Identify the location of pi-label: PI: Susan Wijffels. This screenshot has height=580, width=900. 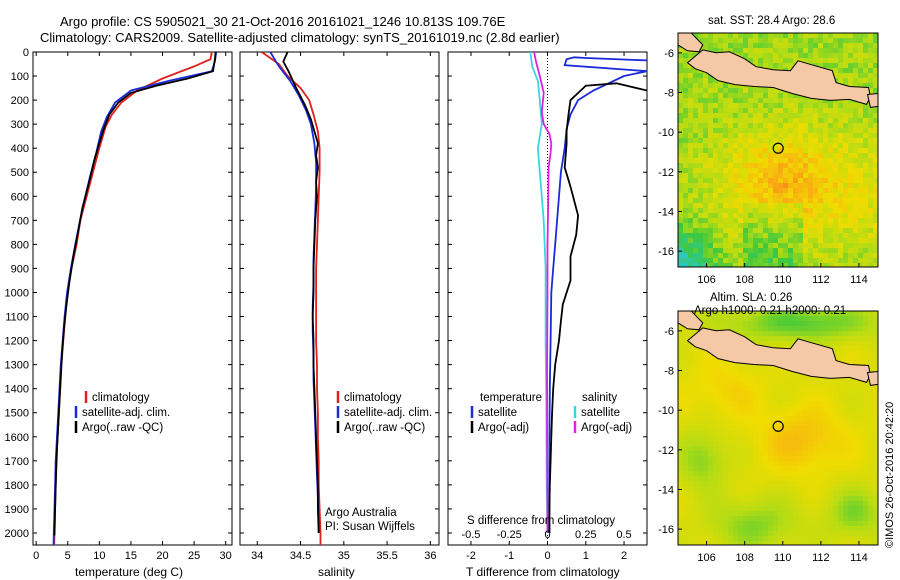
(370, 527).